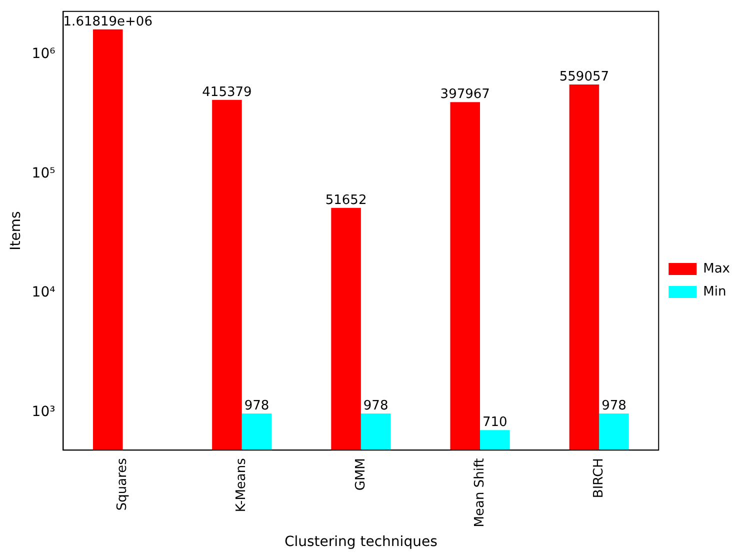 This screenshot has width=744, height=559. I want to click on data-label: 51652, so click(346, 200).